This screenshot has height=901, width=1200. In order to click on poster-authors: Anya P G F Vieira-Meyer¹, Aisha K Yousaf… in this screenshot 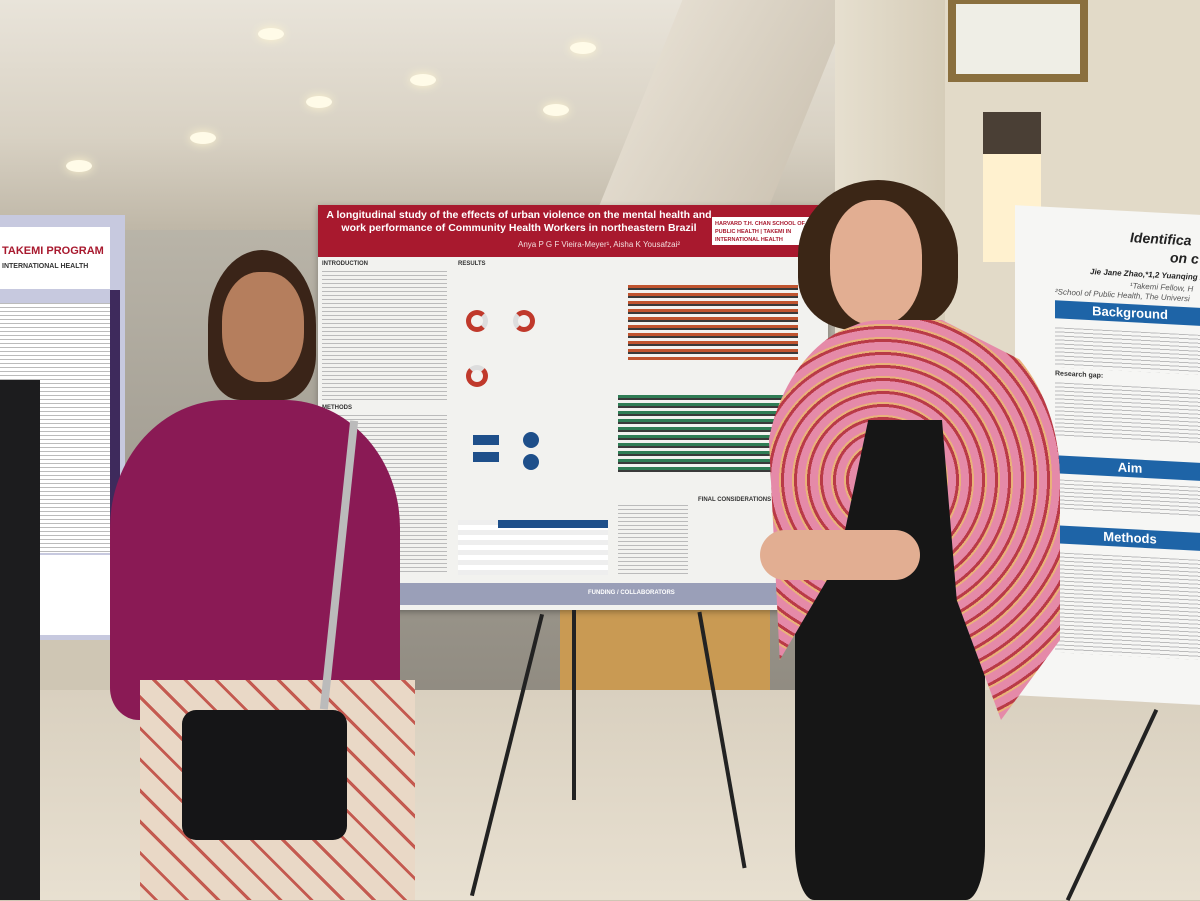, I will do `click(599, 244)`.